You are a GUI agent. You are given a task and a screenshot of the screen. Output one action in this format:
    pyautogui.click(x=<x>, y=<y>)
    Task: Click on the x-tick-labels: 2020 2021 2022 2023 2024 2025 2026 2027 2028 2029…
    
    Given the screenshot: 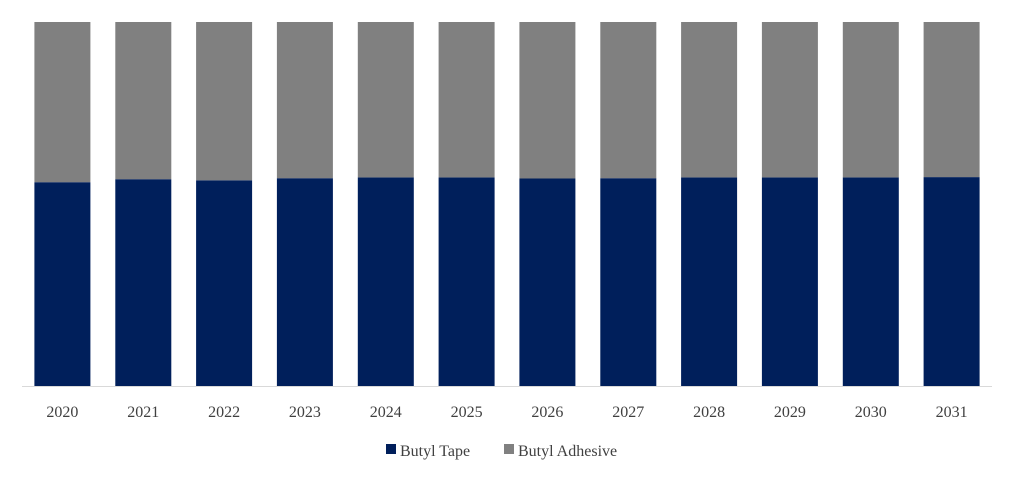 What is the action you would take?
    pyautogui.click(x=506, y=412)
    